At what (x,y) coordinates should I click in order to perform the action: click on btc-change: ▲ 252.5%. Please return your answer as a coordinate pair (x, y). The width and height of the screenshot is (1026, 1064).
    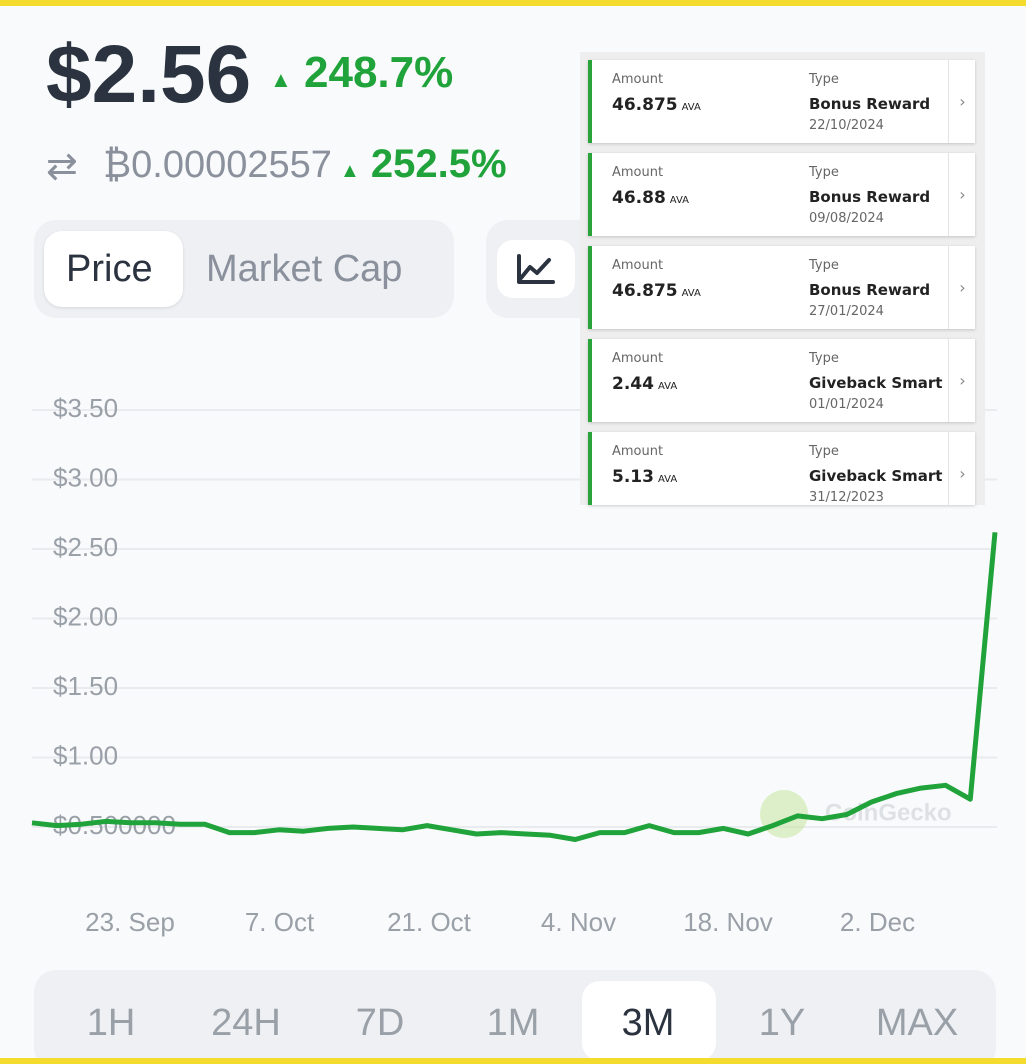
    Looking at the image, I should click on (423, 164).